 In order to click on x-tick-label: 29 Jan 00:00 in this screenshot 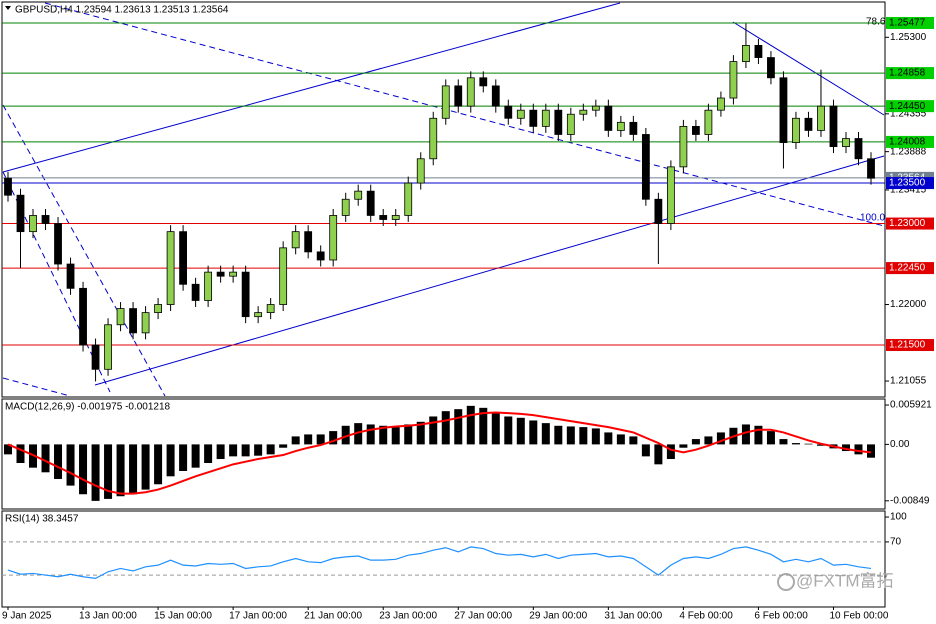, I will do `click(558, 616)`.